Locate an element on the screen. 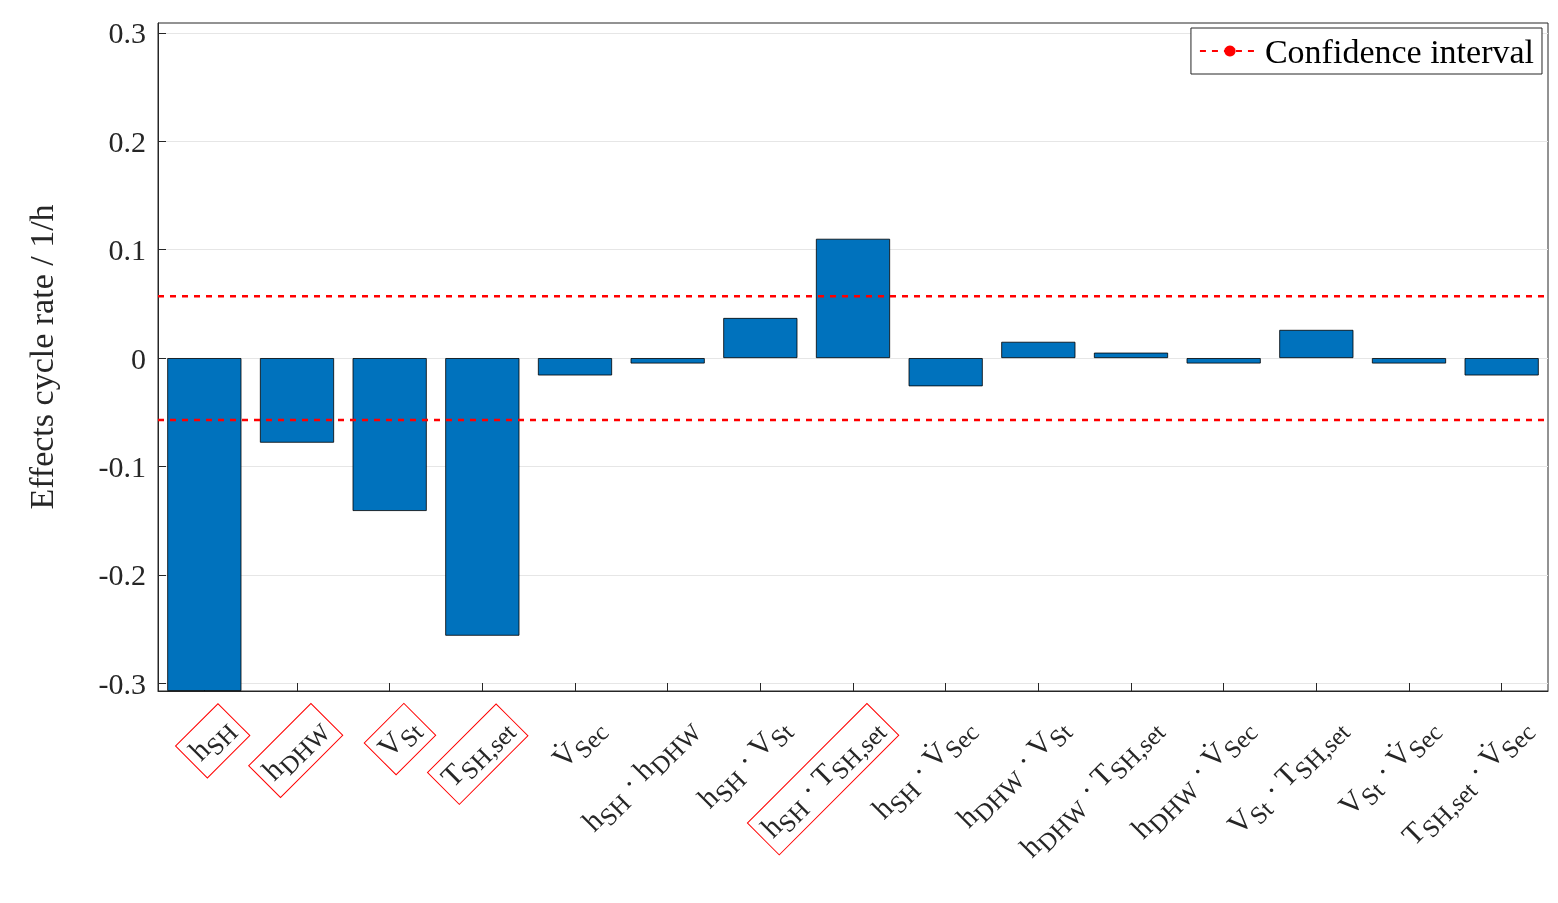 The height and width of the screenshot is (903, 1558). y-tick-label: -0.3 is located at coordinates (122, 683).